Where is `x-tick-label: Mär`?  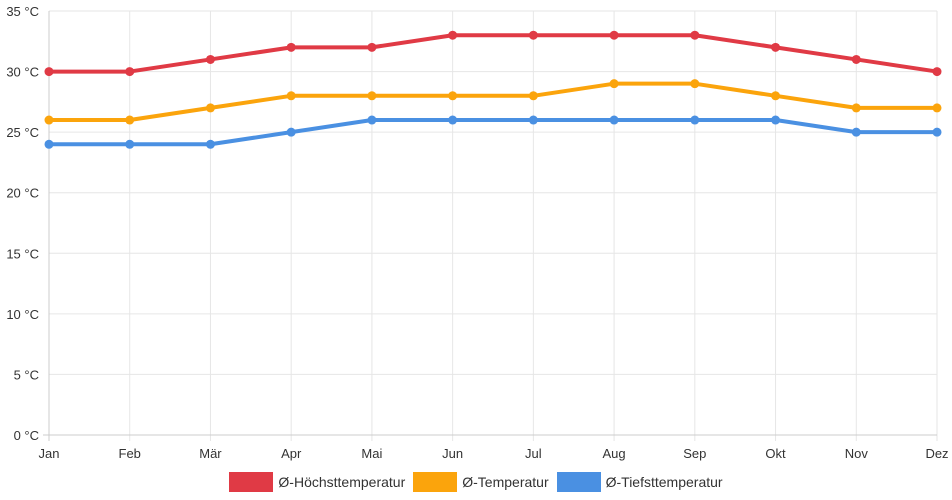
x-tick-label: Mär is located at coordinates (210, 453).